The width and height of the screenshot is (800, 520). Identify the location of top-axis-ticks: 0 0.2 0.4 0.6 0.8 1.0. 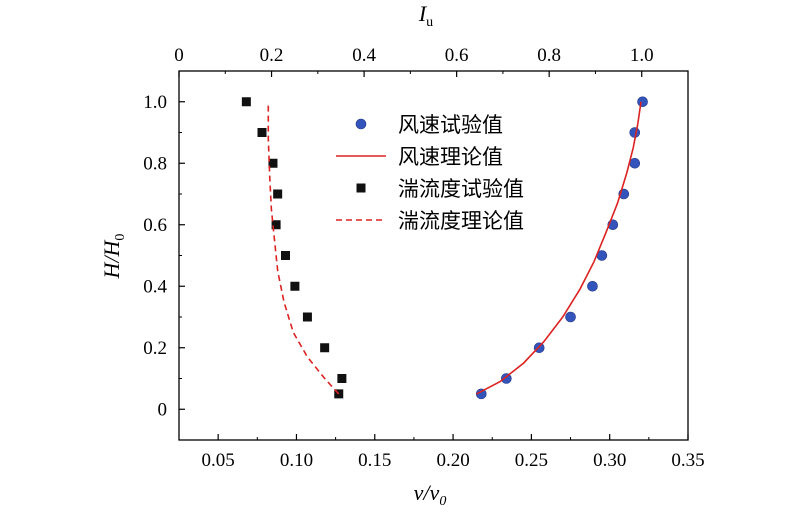
(431, 61).